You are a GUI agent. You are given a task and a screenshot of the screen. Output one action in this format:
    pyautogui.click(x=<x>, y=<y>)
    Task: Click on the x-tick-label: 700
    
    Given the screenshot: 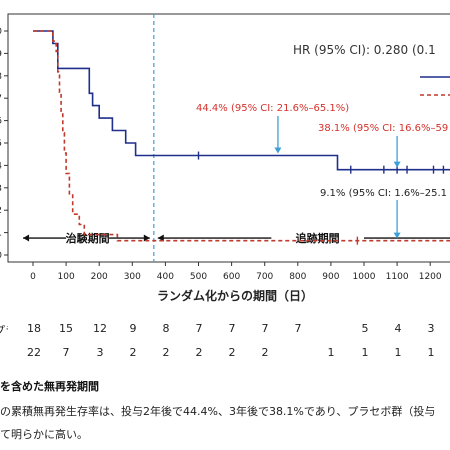 What is the action you would take?
    pyautogui.click(x=264, y=277)
    